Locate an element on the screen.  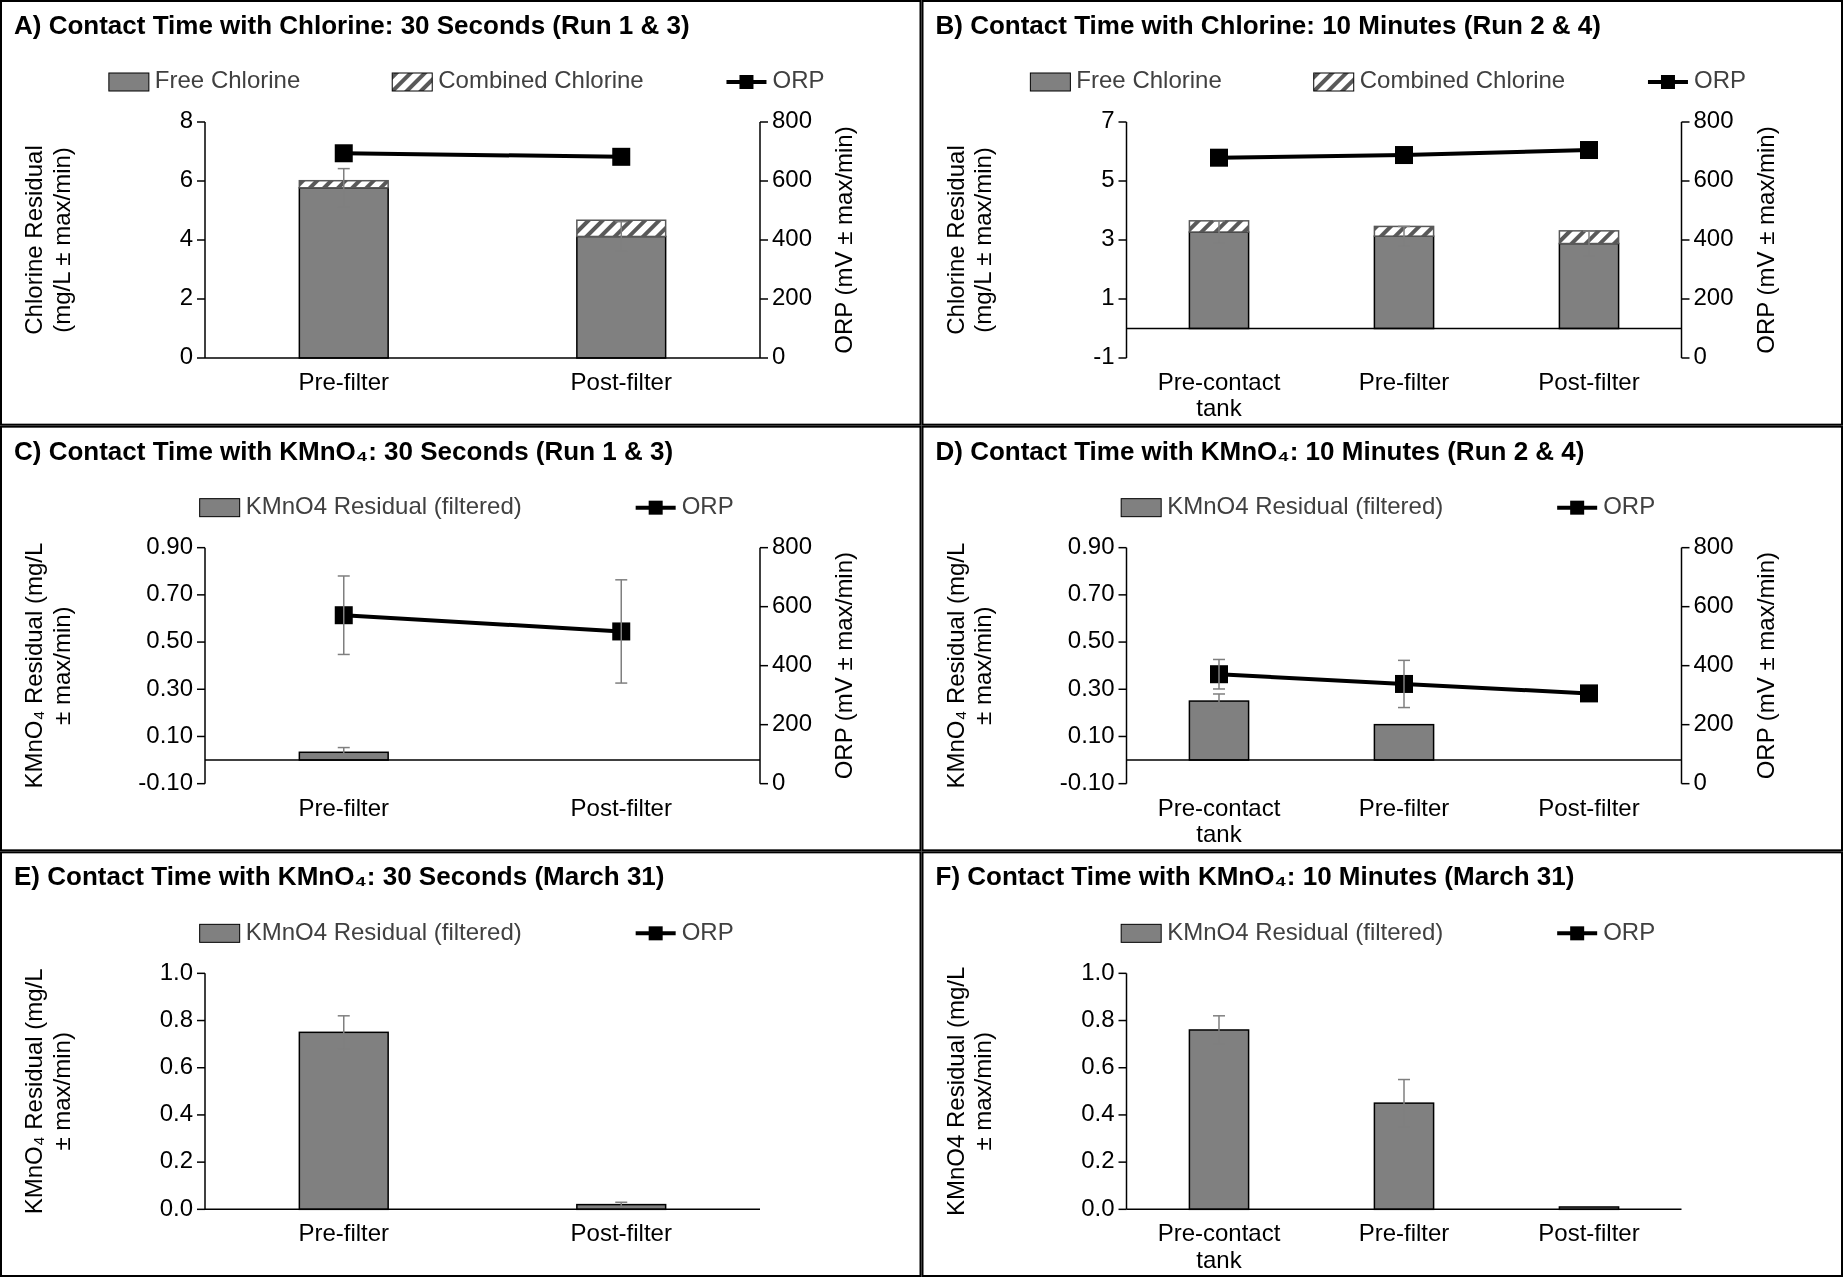
chart-title: E) Contact Time with KMnO₄: 30 Seconds (March 31) is located at coordinates (339, 876).